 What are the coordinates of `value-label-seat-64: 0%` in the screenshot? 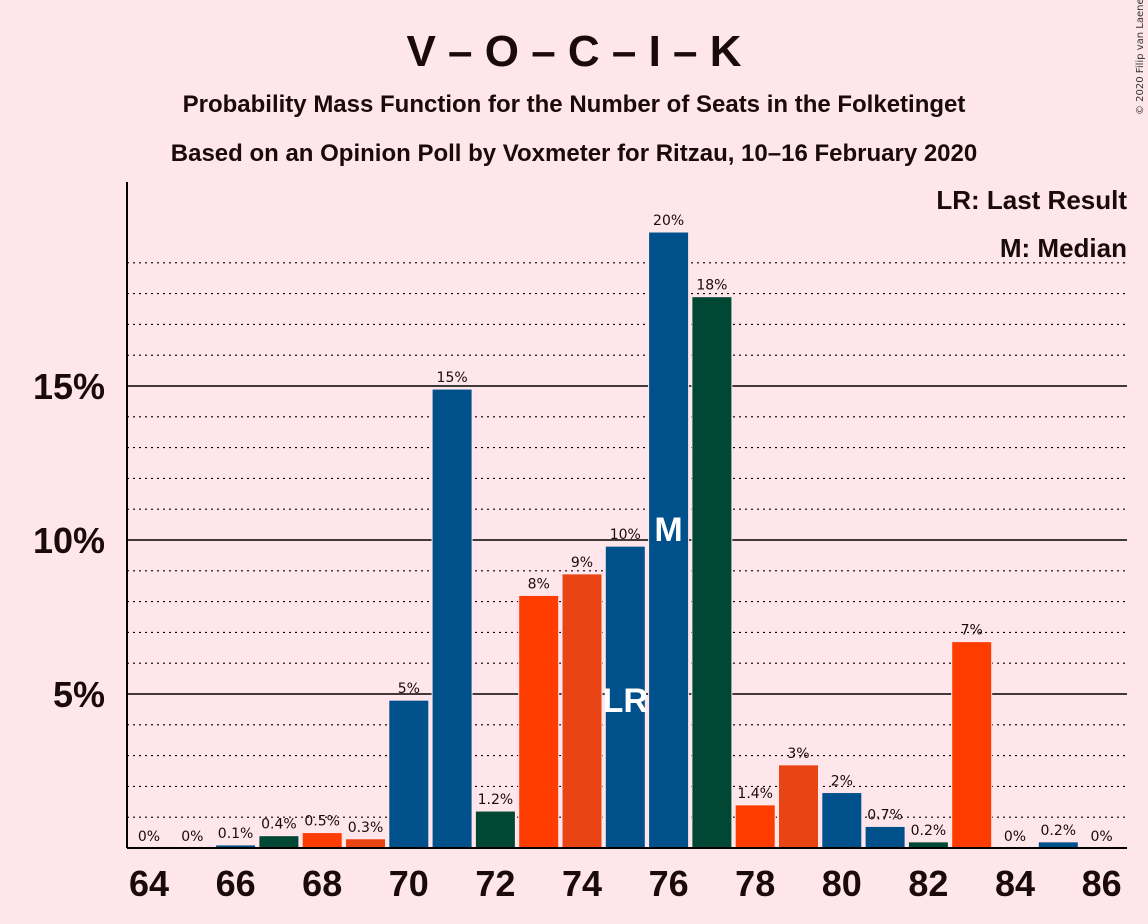 It's located at (149, 837).